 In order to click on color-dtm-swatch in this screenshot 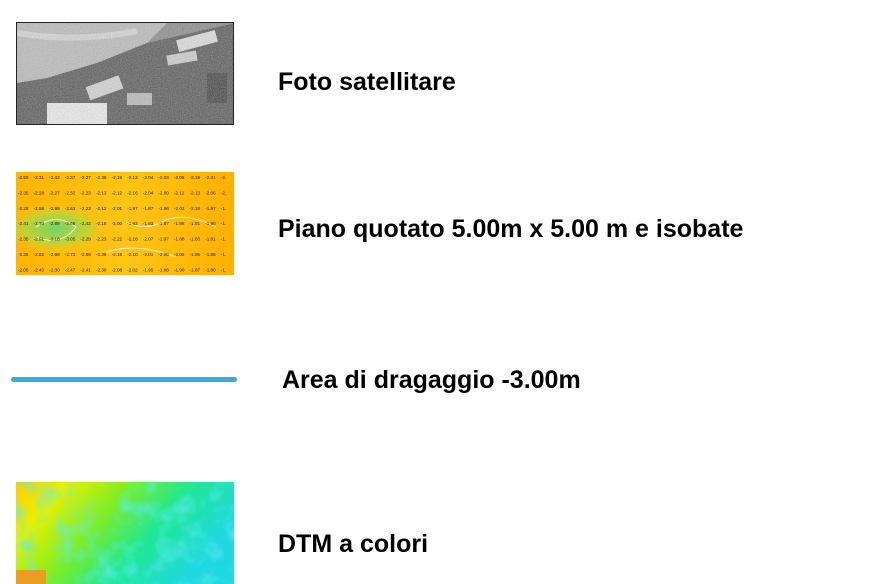, I will do `click(125, 533)`.